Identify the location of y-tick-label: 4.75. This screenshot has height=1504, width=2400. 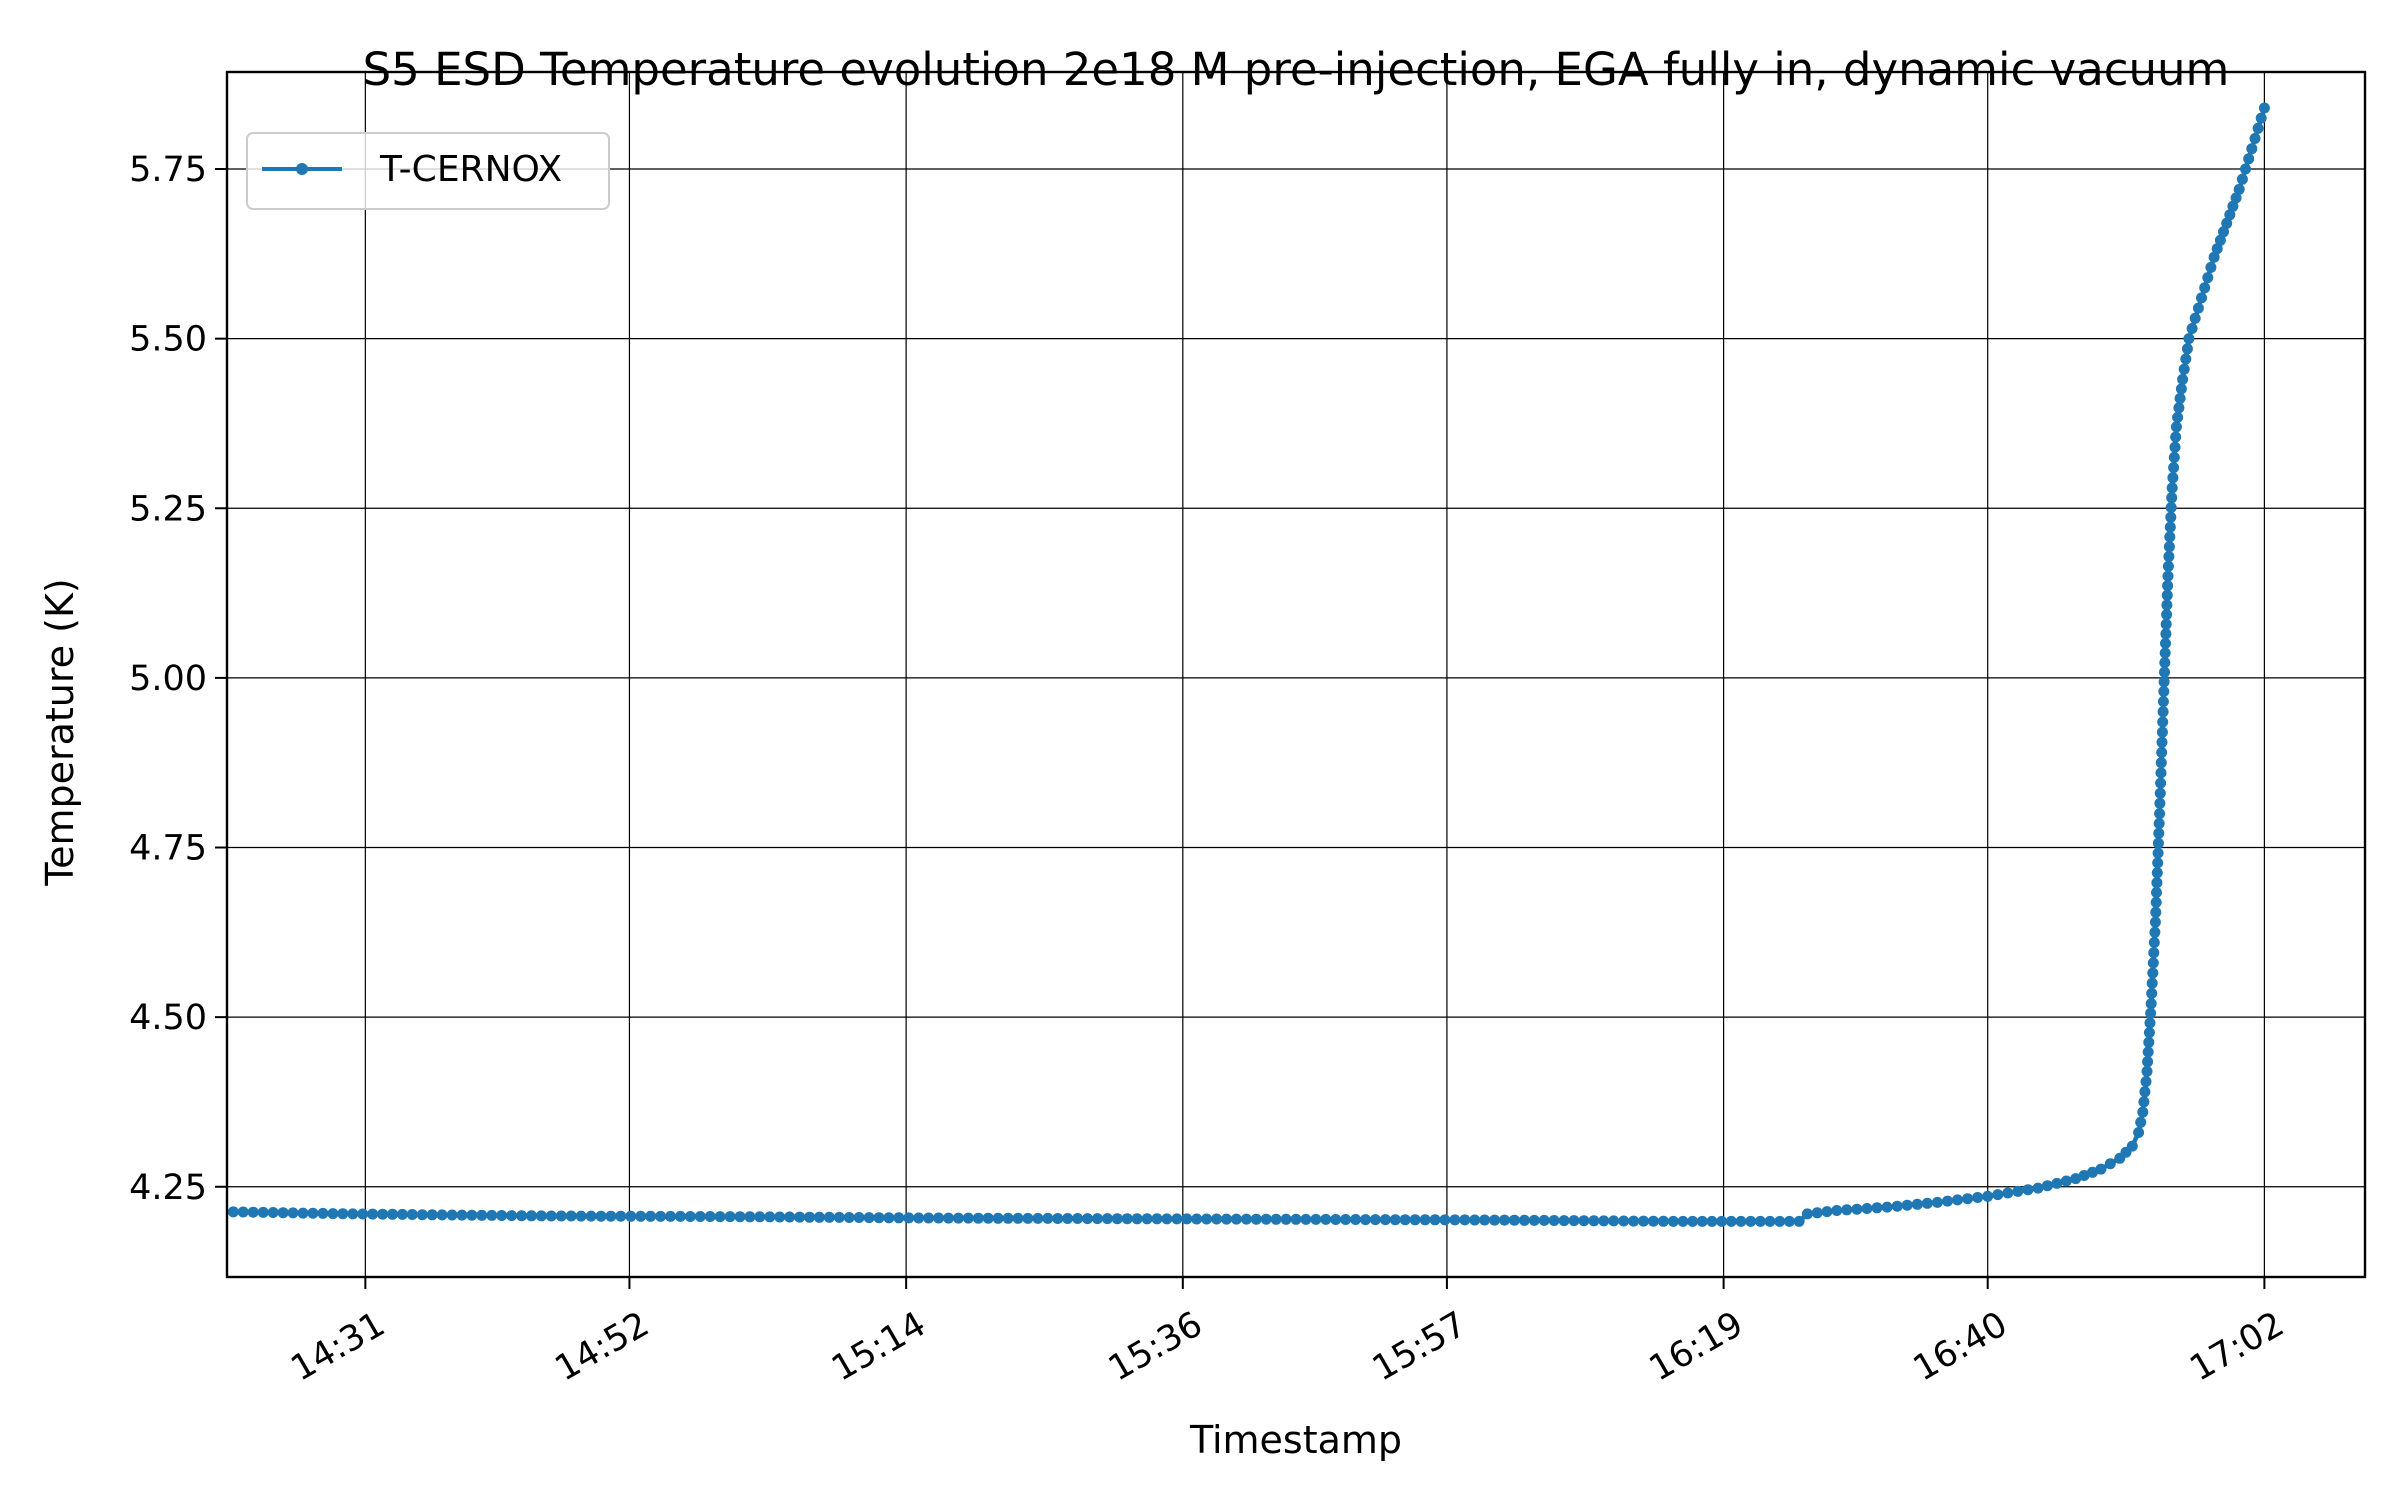
(168, 849).